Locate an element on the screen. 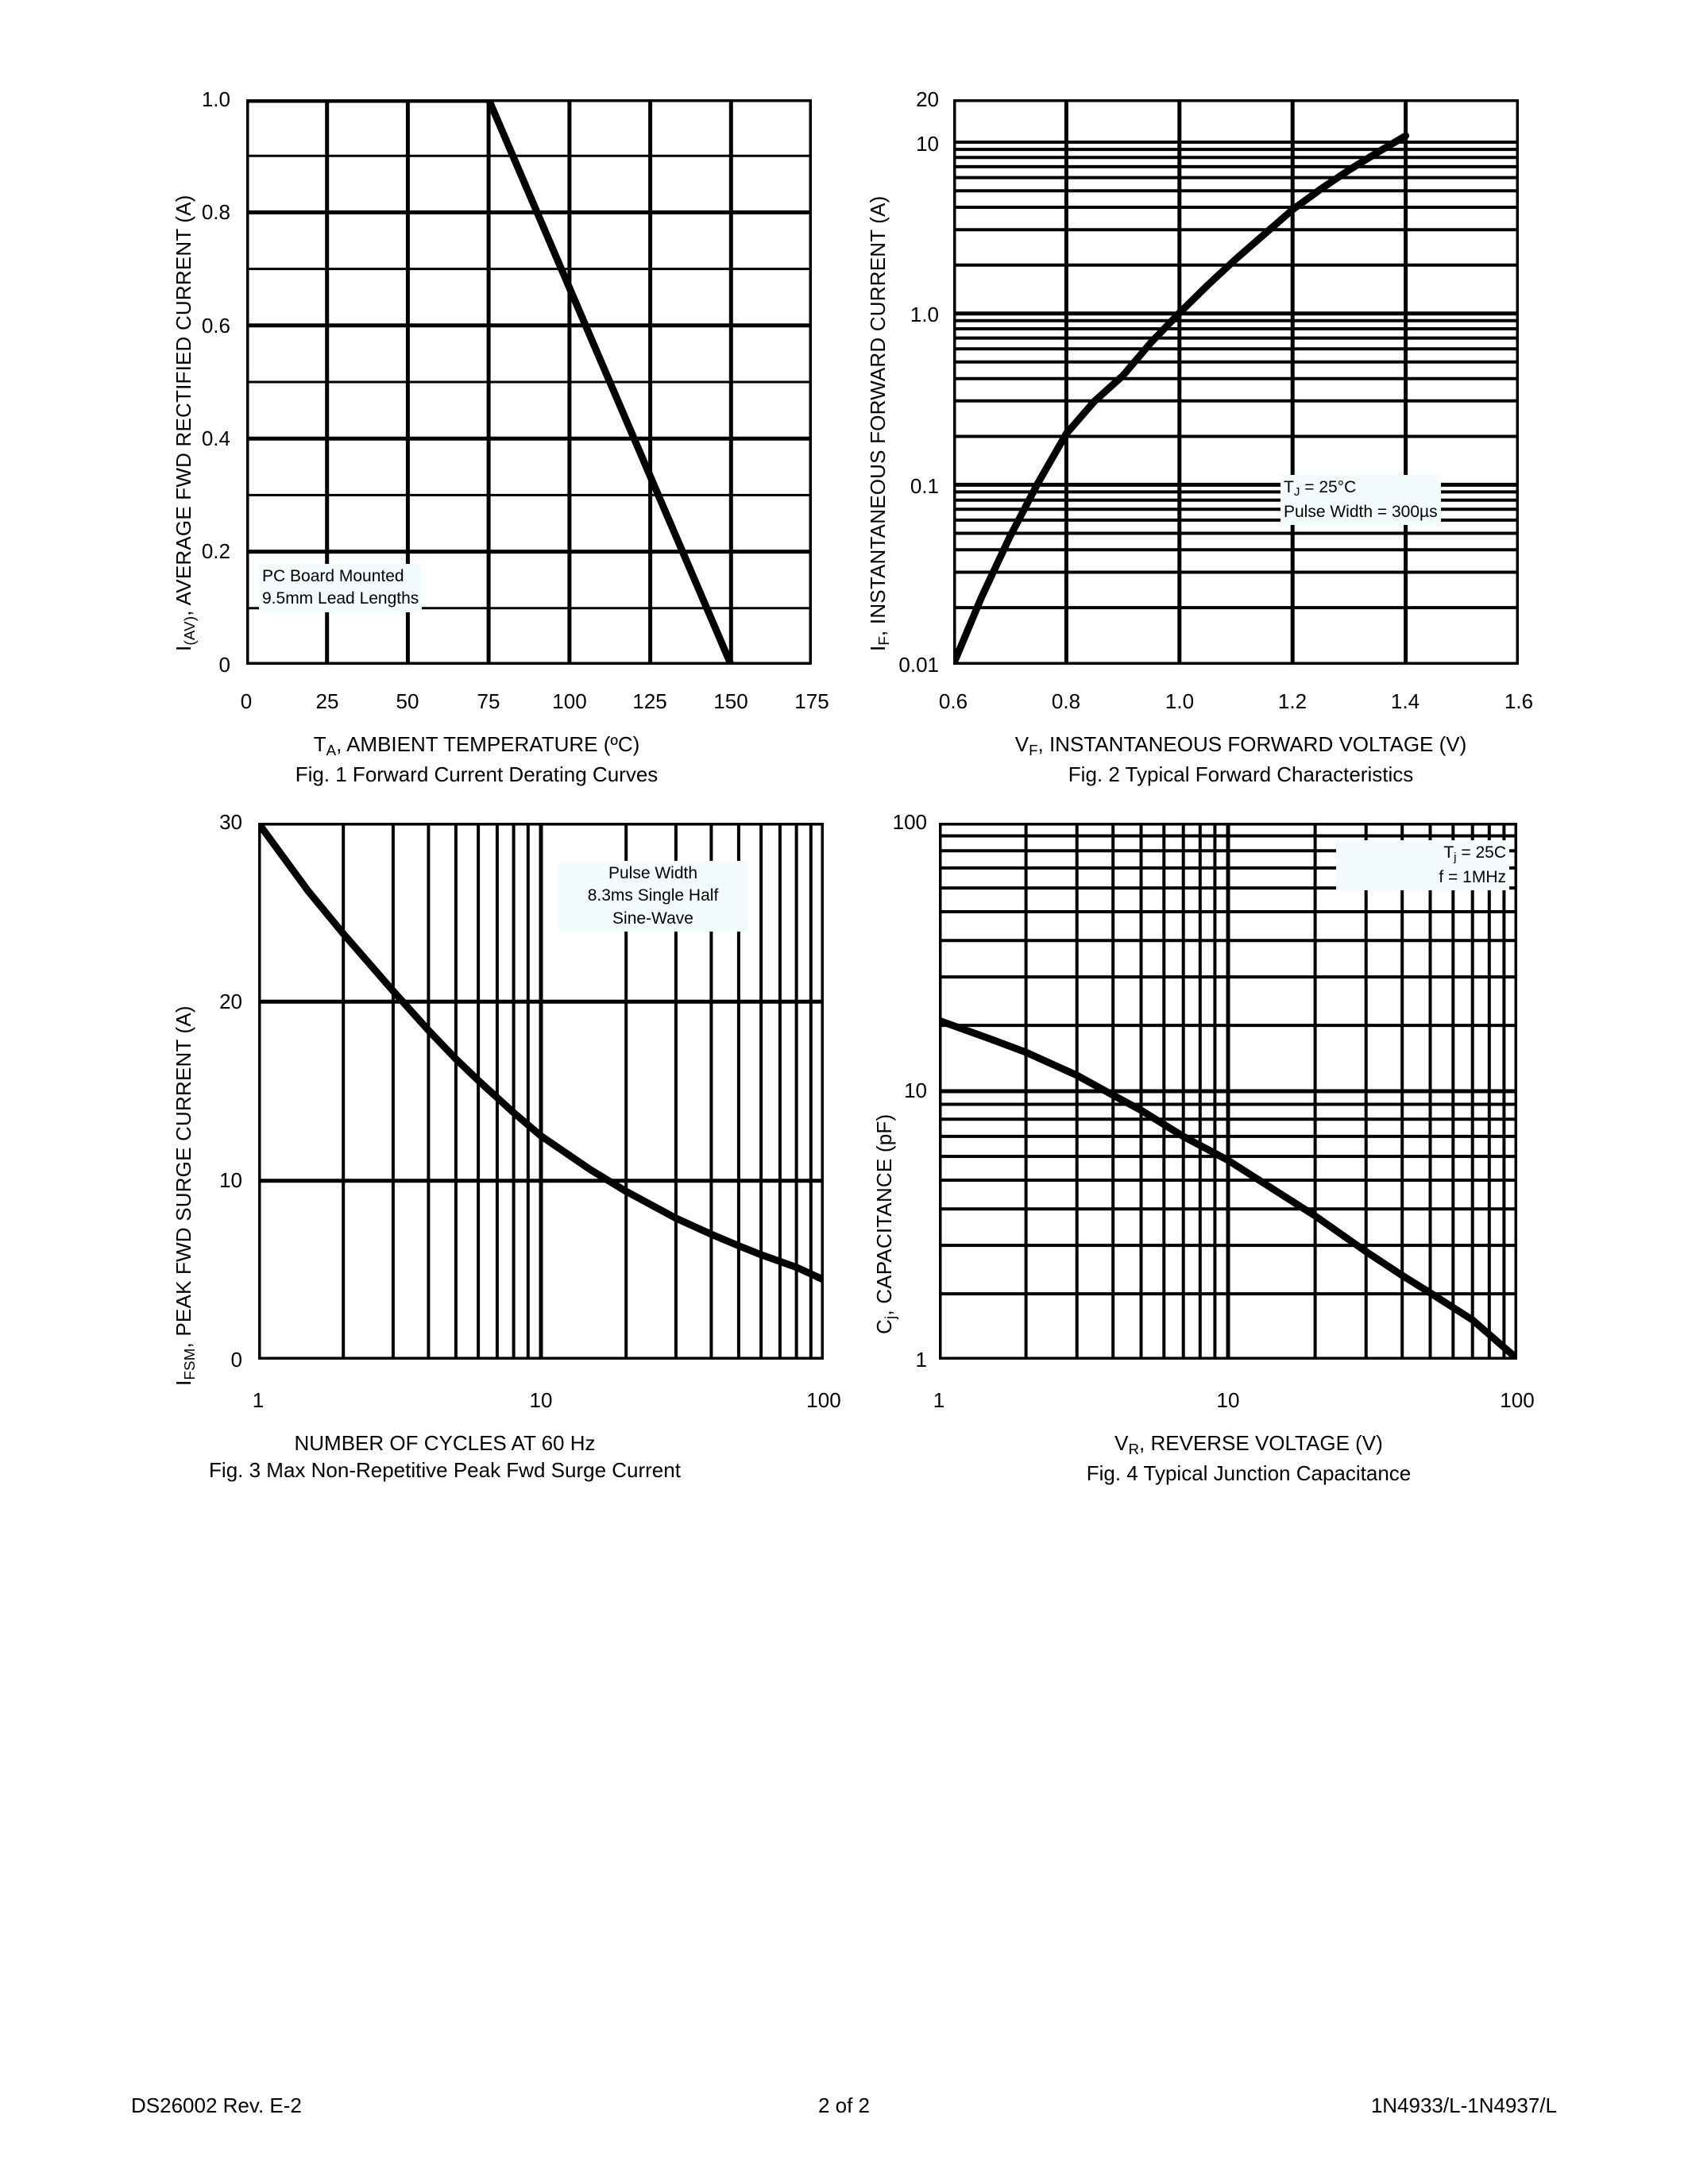 Image resolution: width=1688 pixels, height=2184 pixels. fig1-ytick-0.4: 0.4 is located at coordinates (216, 438).